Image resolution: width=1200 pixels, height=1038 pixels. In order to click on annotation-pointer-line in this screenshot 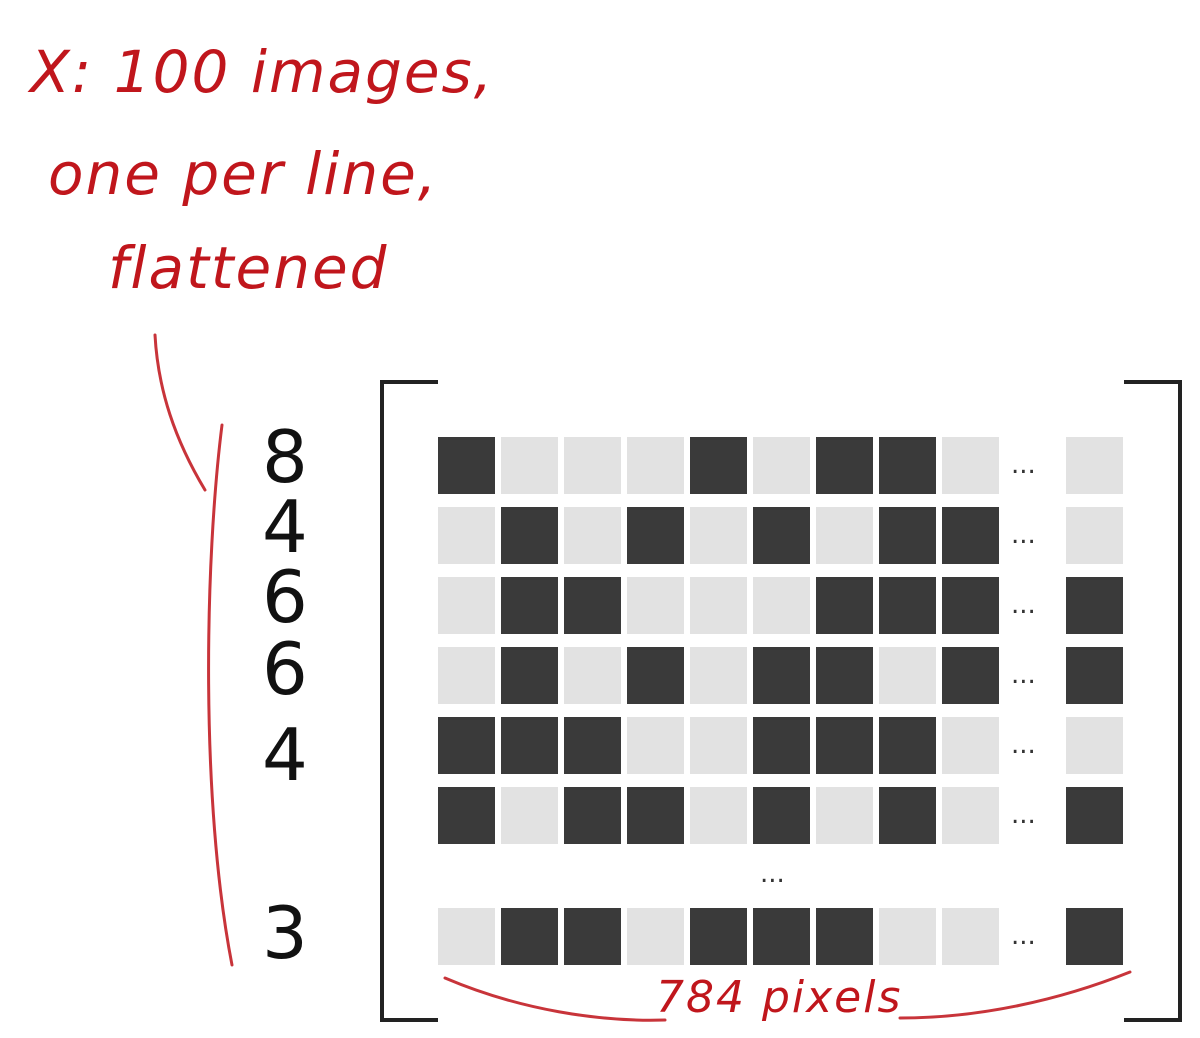, I will do `click(180, 412)`.